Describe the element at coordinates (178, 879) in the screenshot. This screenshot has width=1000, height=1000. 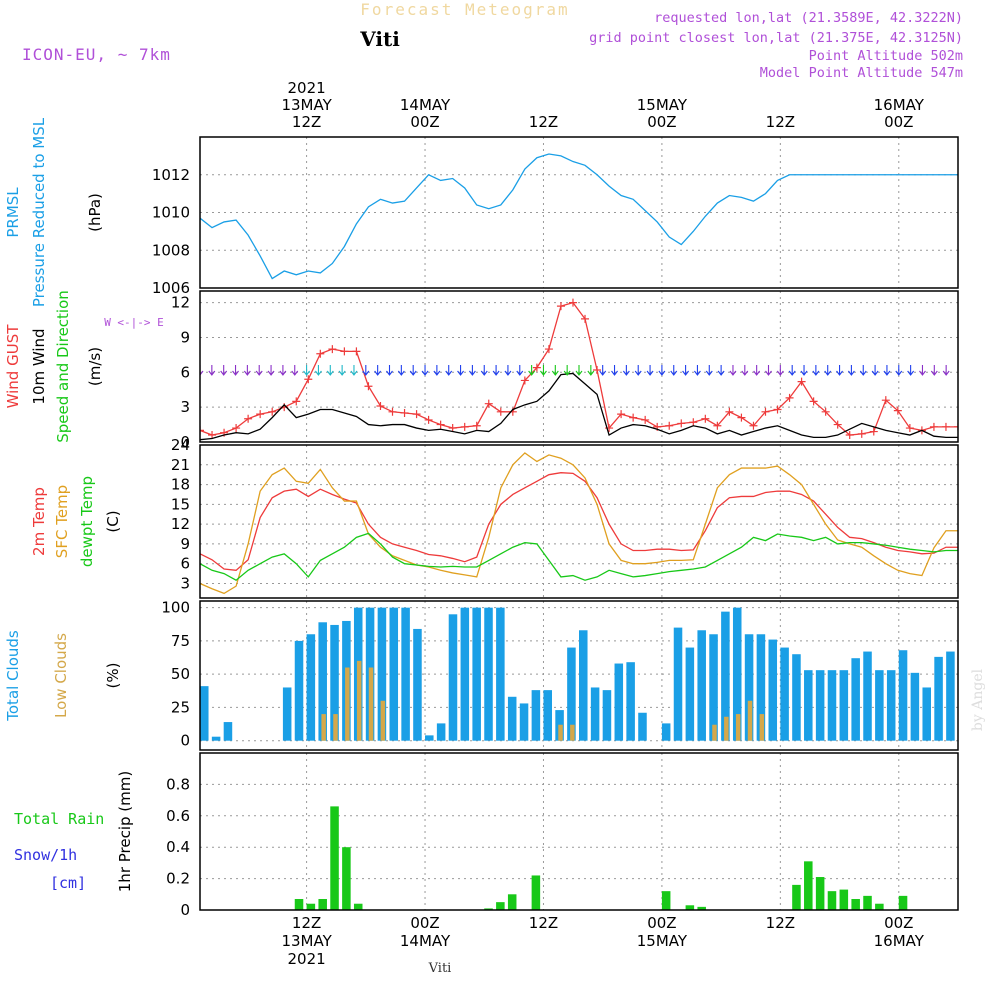
I see `y-tick-label: 0.2` at that location.